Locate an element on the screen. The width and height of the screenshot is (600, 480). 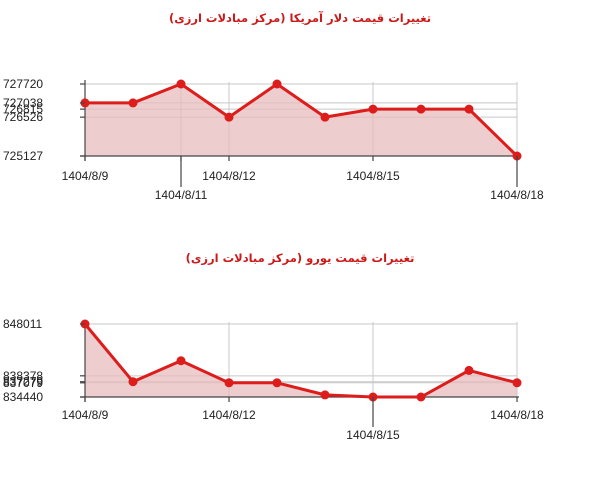
usd-series-line is located at coordinates (302, 120).